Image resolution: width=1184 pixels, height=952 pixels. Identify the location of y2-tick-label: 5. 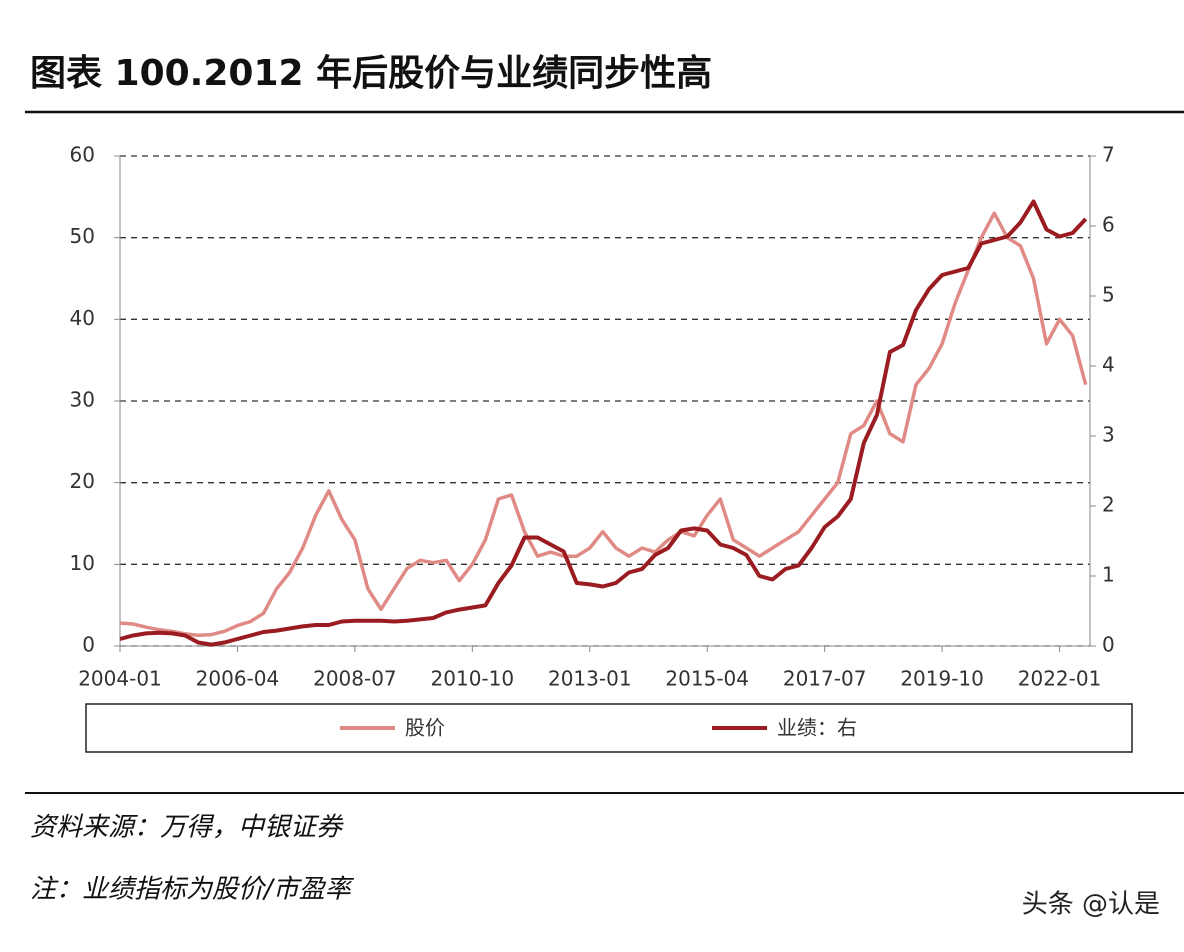
(1108, 295).